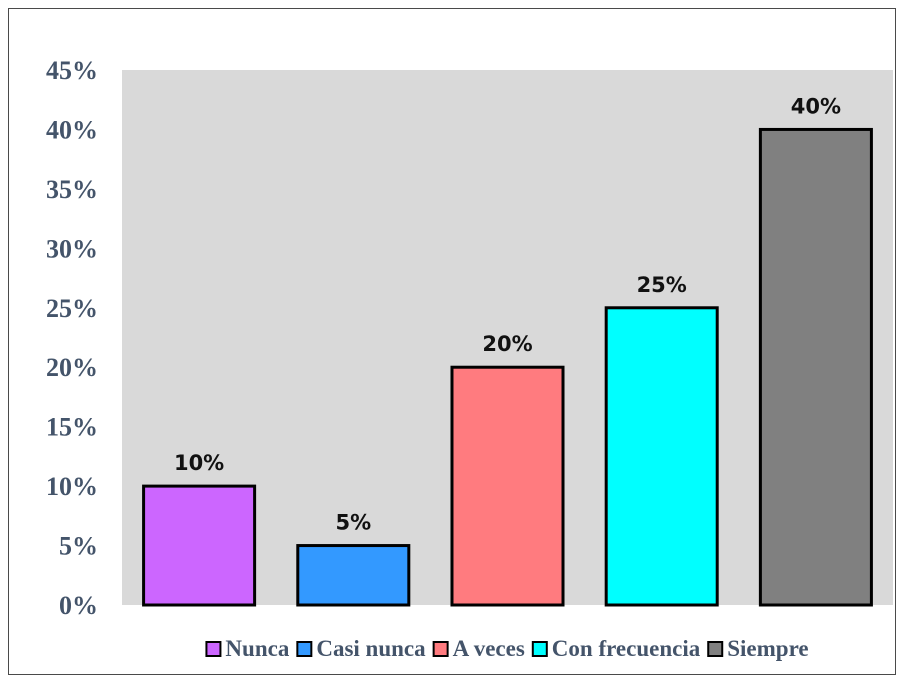 This screenshot has height=683, width=904. I want to click on bar-siempre, so click(815, 367).